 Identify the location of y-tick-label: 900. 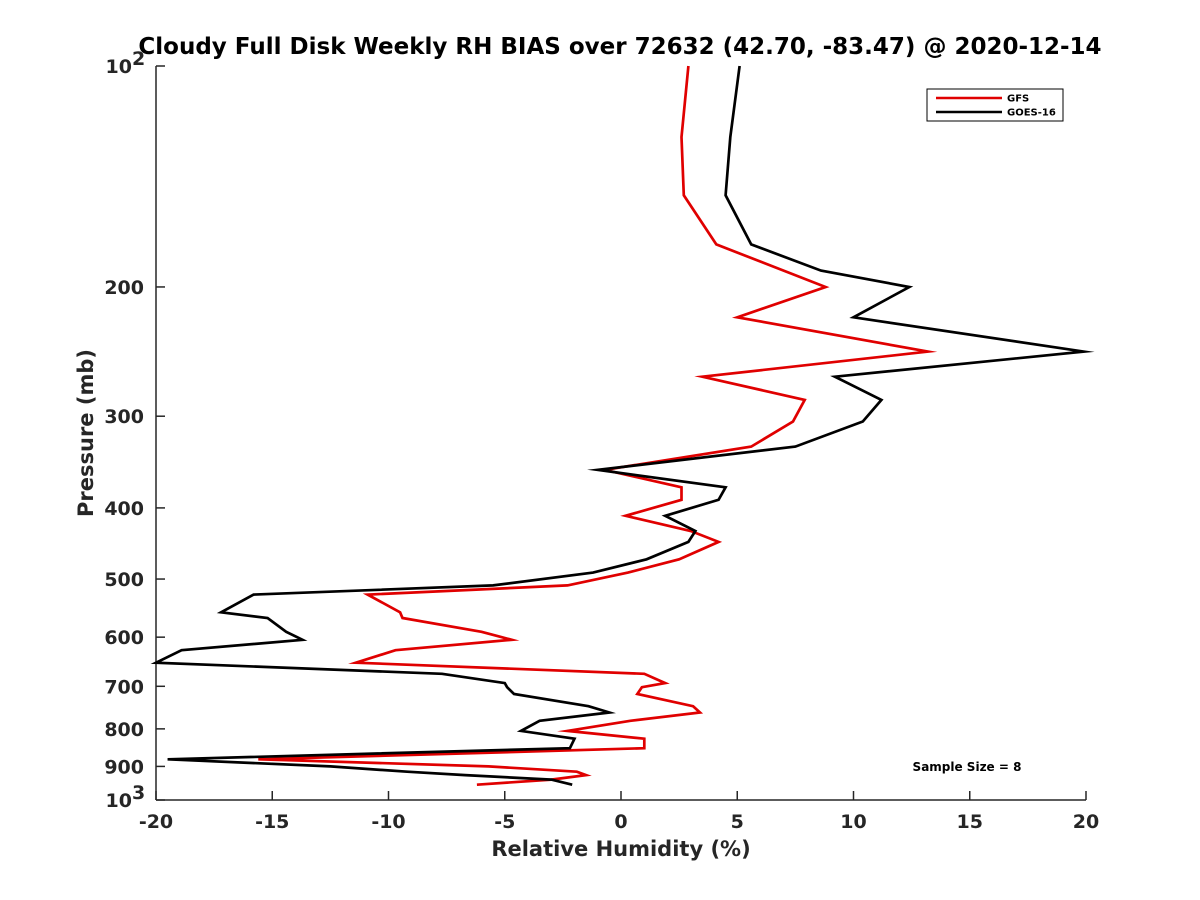
(124, 767).